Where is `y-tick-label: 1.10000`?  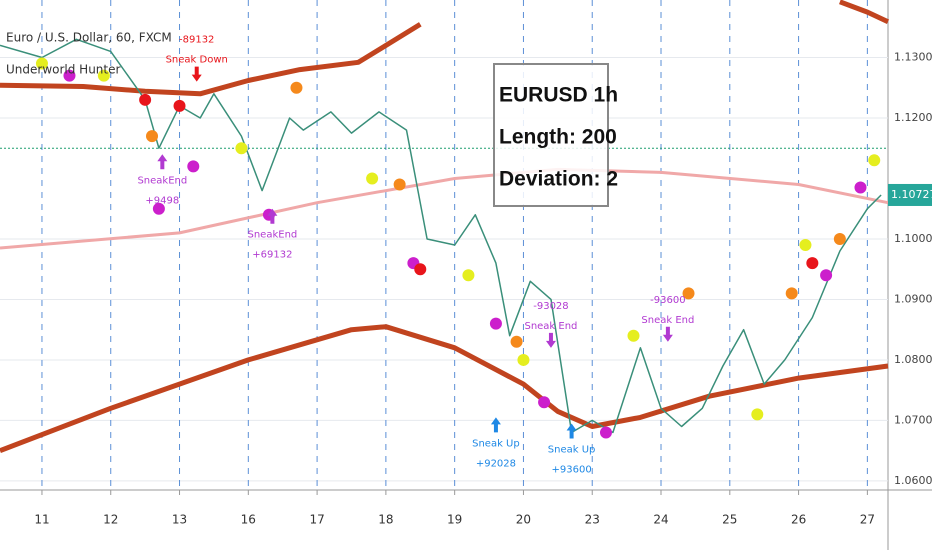
y-tick-label: 1.10000 is located at coordinates (913, 238).